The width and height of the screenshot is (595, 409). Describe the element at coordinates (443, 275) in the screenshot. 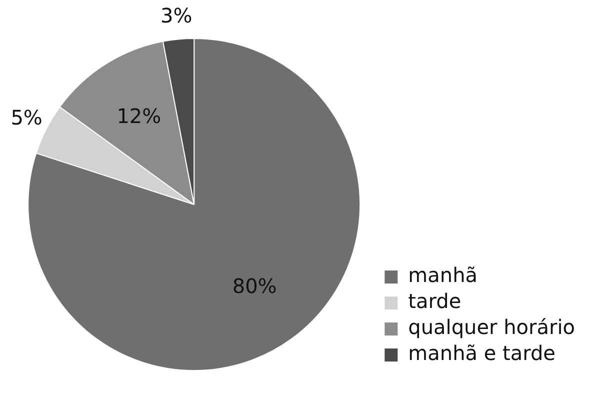

I see `legend-label: manhã` at that location.